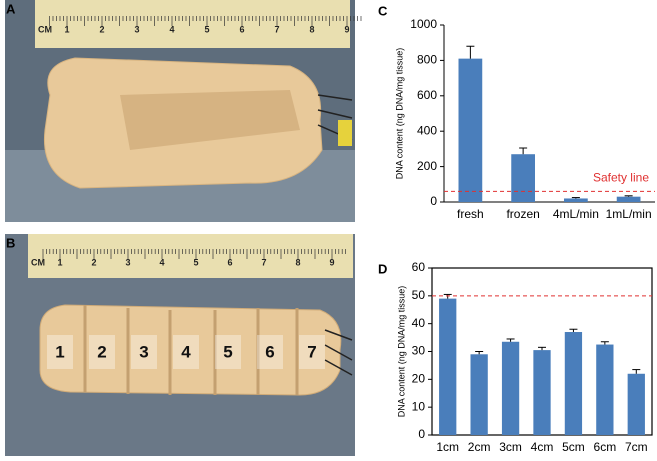  I want to click on panel-label: D, so click(382, 268).